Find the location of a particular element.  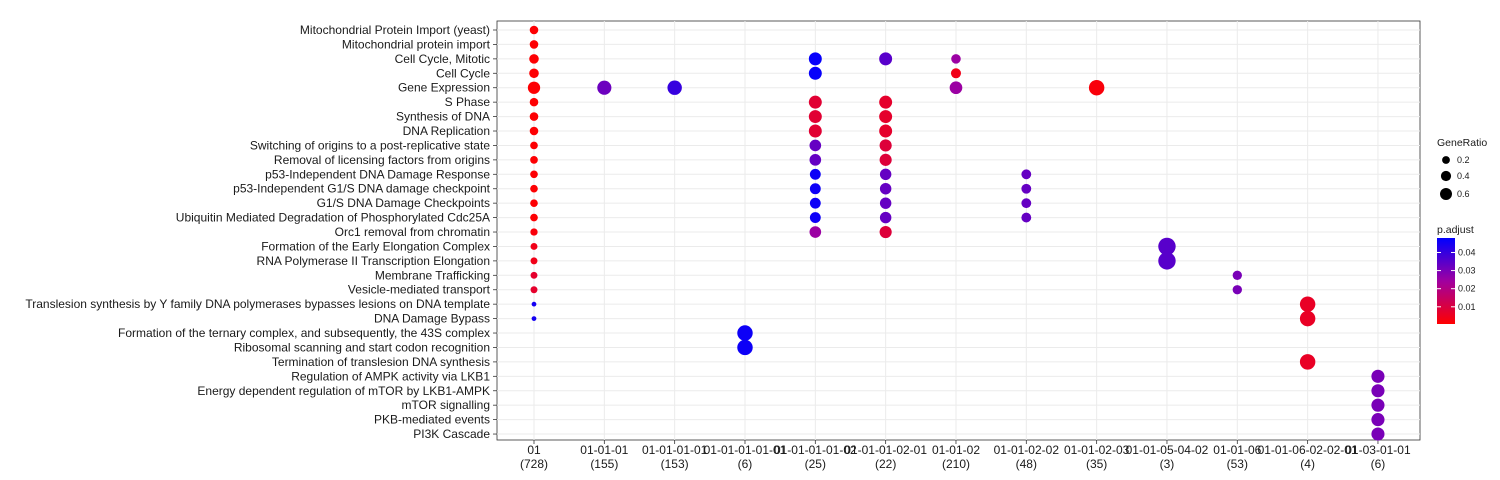

y-tick-label: PKB-mediated events is located at coordinates (432, 420).